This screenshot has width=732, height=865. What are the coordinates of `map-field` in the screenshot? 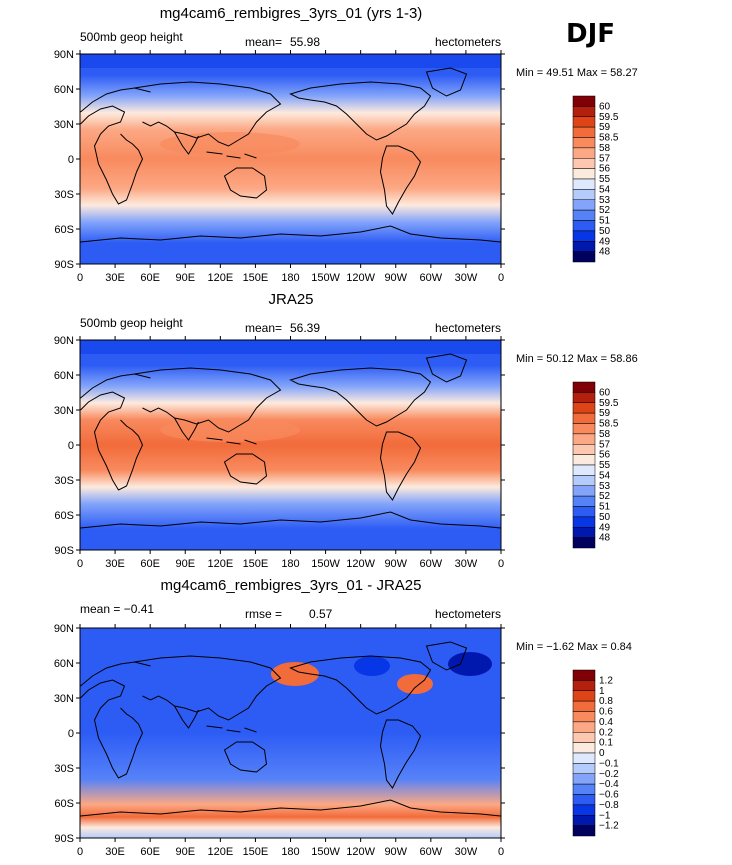 It's located at (290, 445).